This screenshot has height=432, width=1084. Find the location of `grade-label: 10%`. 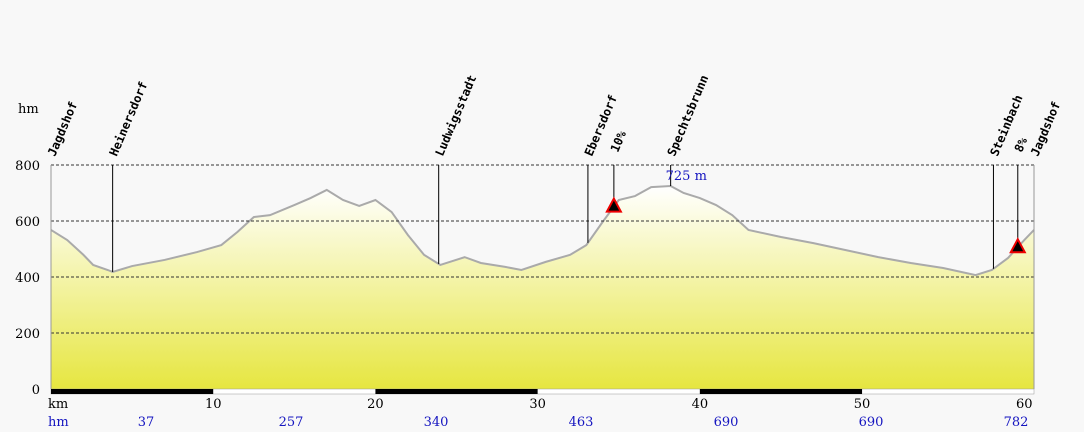

grade-label: 10% is located at coordinates (619, 141).